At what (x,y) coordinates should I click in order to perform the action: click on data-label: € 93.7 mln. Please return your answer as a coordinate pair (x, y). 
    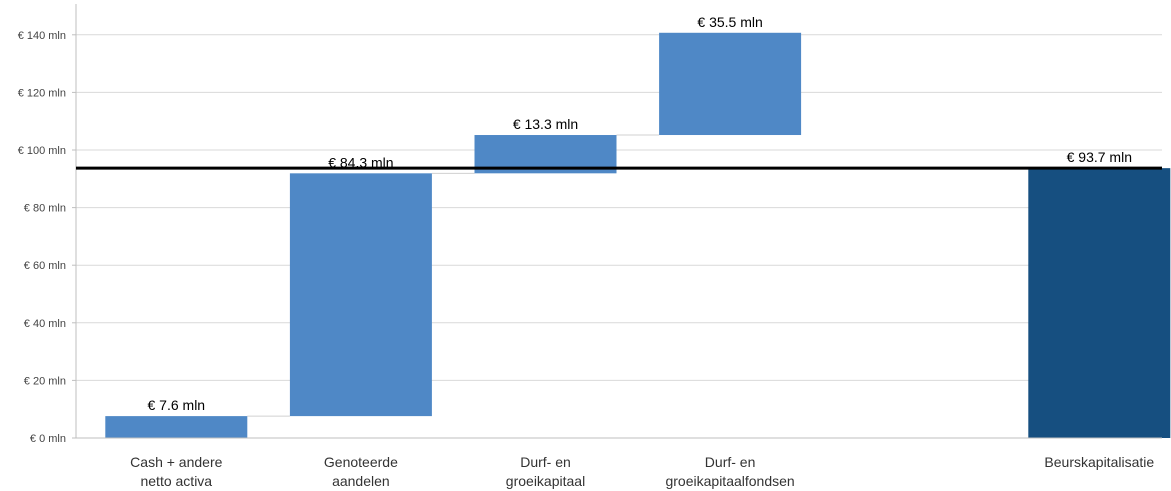
    Looking at the image, I should click on (1099, 157).